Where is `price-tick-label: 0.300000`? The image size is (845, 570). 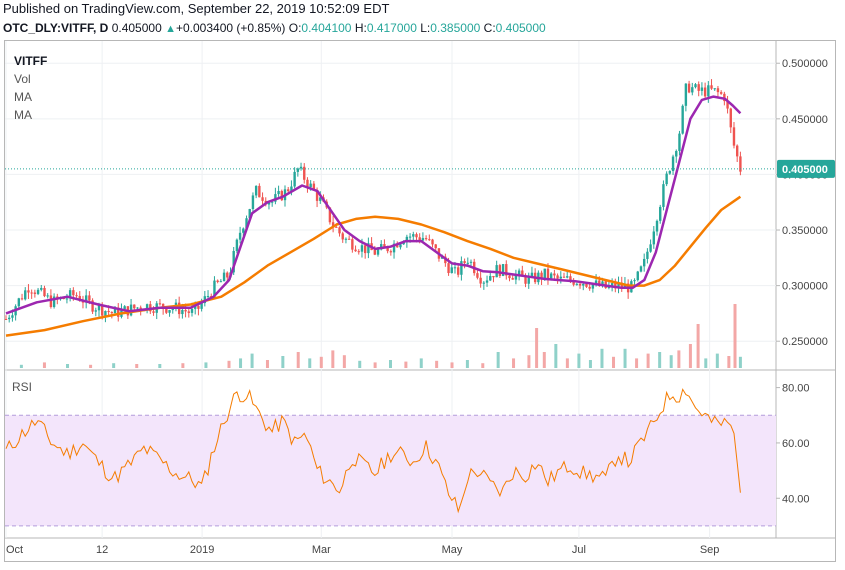
price-tick-label: 0.300000 is located at coordinates (805, 287).